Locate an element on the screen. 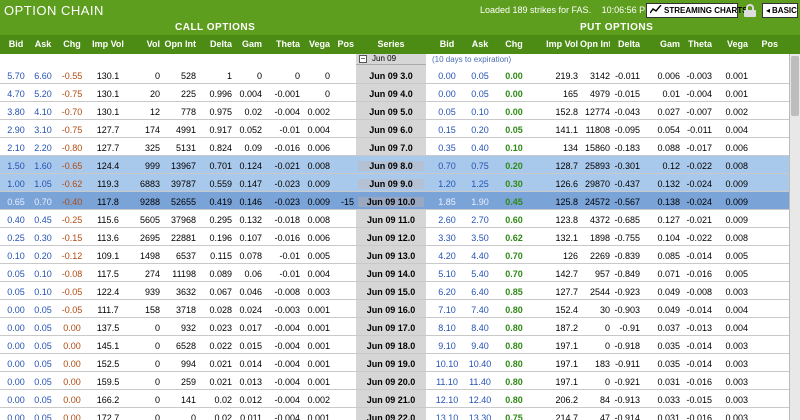  col-header-put-gamma: Gam is located at coordinates (669, 44).